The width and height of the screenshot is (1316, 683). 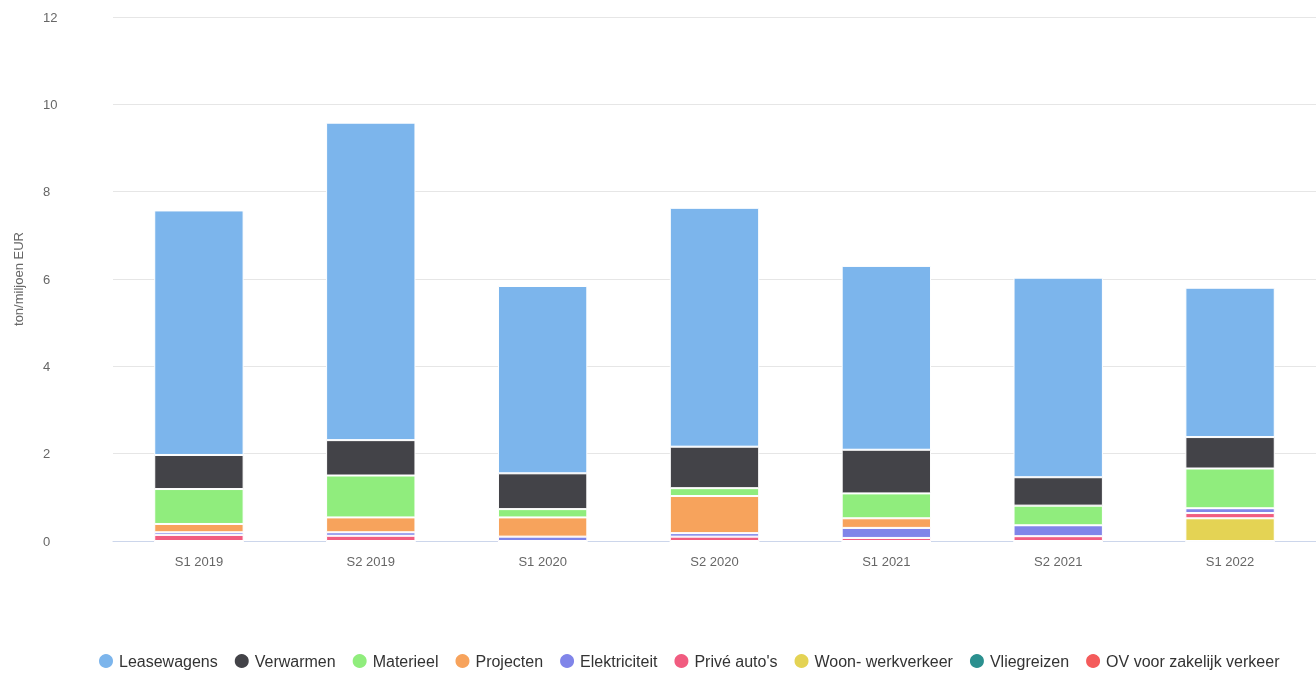 I want to click on legend-label: Leasewagens, so click(x=168, y=661).